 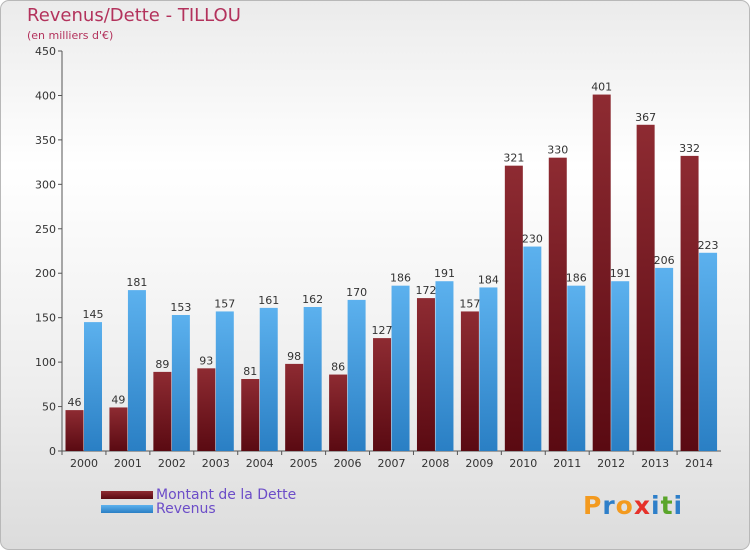 I want to click on x-tick-label: 2013, so click(x=655, y=463).